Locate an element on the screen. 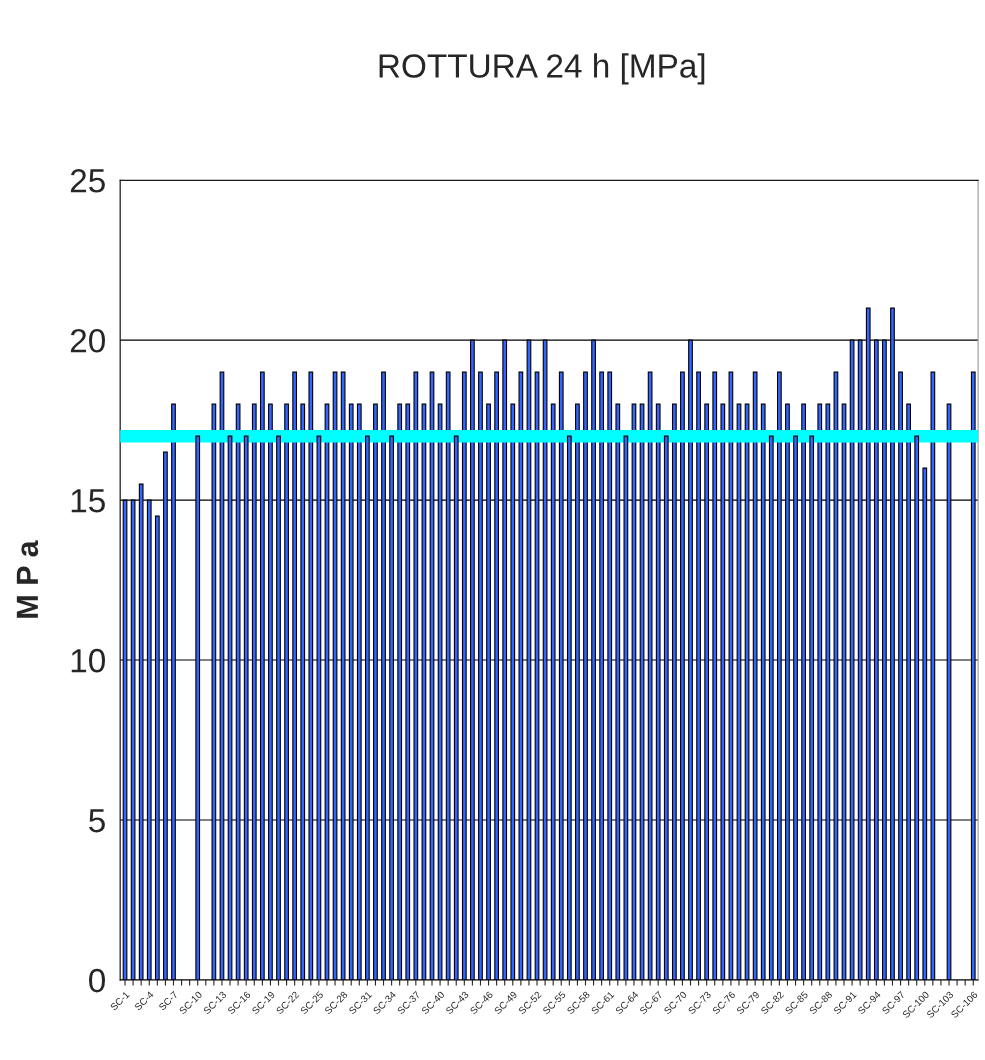 Image resolution: width=985 pixels, height=1060 pixels. y-tick-label: 15 is located at coordinates (88, 501).